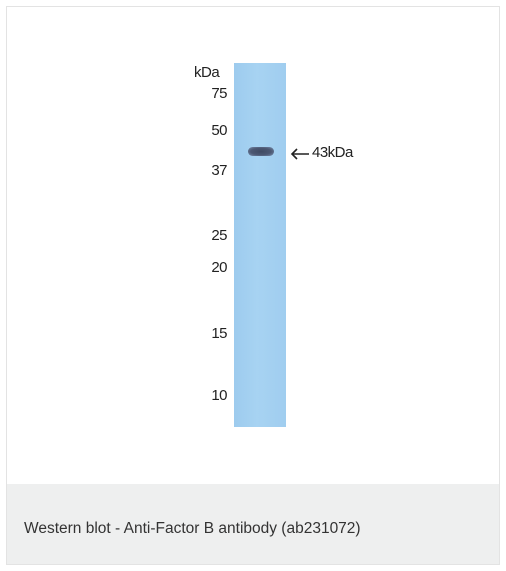  What do you see at coordinates (219, 93) in the screenshot?
I see `marker-75: 75` at bounding box center [219, 93].